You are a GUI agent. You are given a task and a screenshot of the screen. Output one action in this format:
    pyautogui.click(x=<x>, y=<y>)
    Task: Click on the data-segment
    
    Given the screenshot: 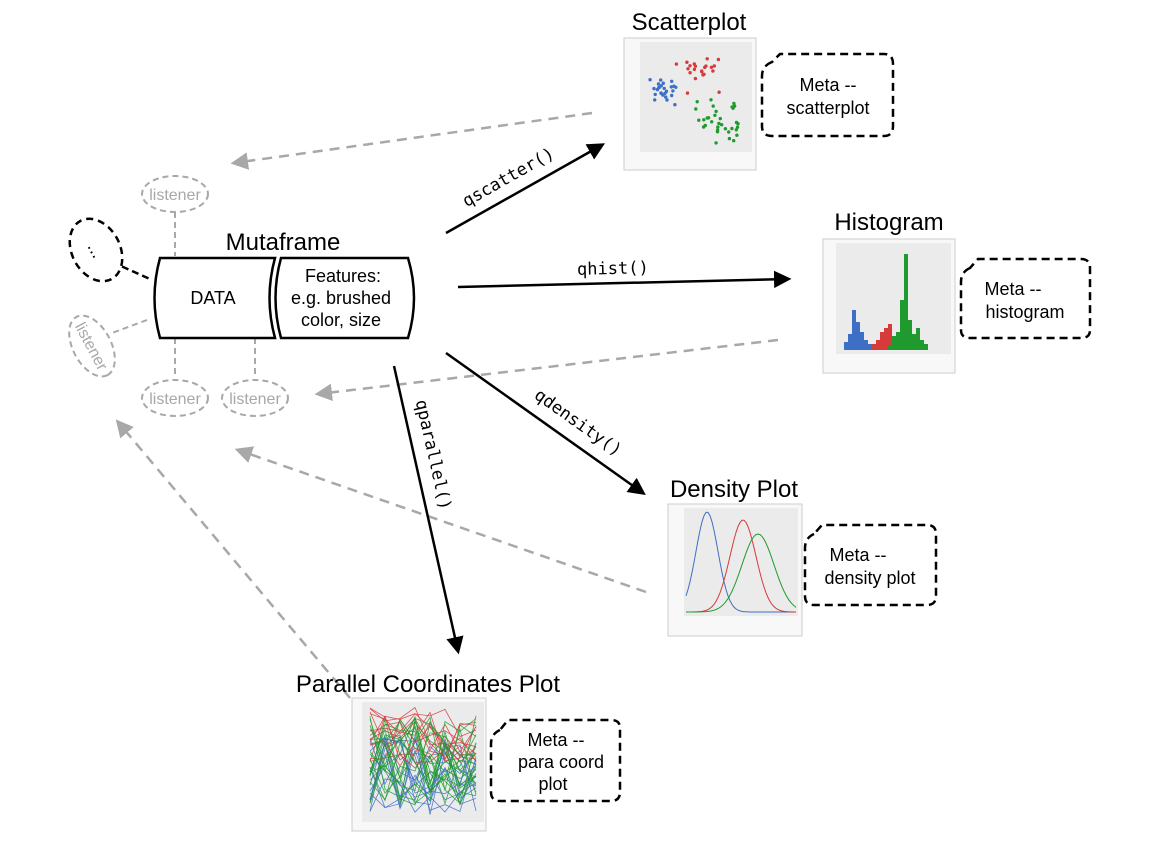 What is the action you would take?
    pyautogui.click(x=215, y=298)
    